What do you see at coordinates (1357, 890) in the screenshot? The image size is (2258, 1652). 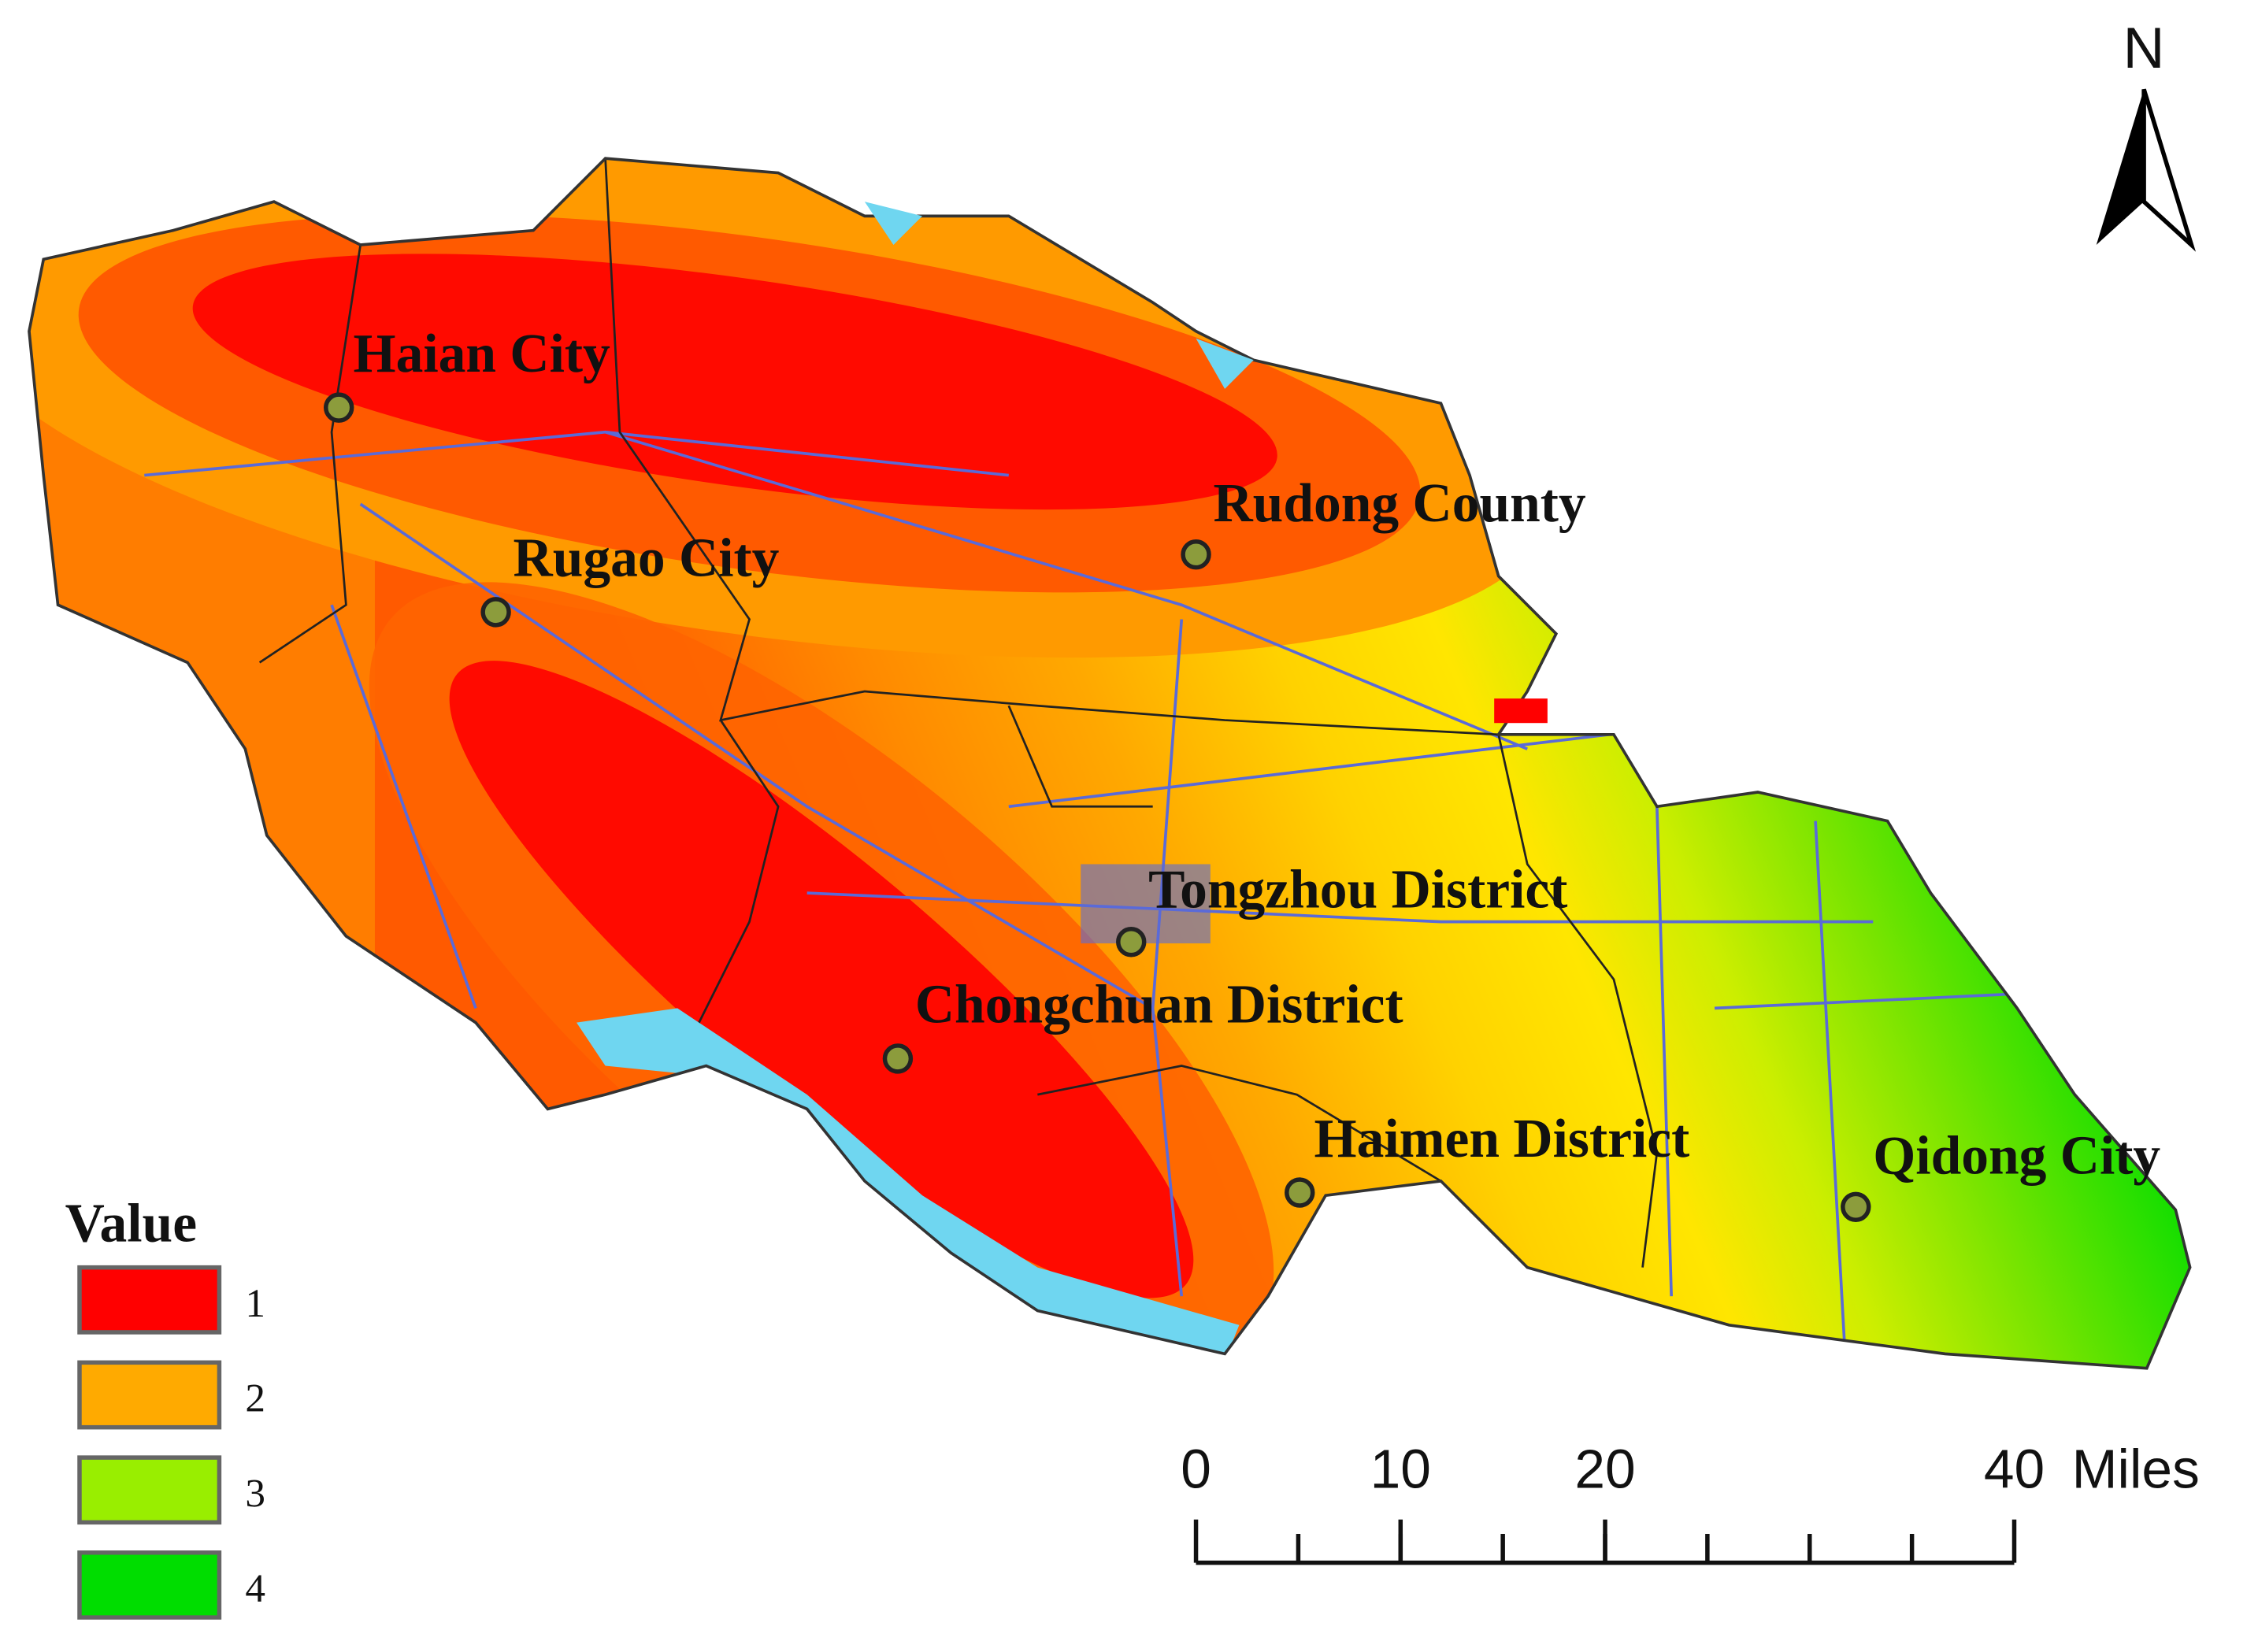 I see `place-label: Tongzhou District` at bounding box center [1357, 890].